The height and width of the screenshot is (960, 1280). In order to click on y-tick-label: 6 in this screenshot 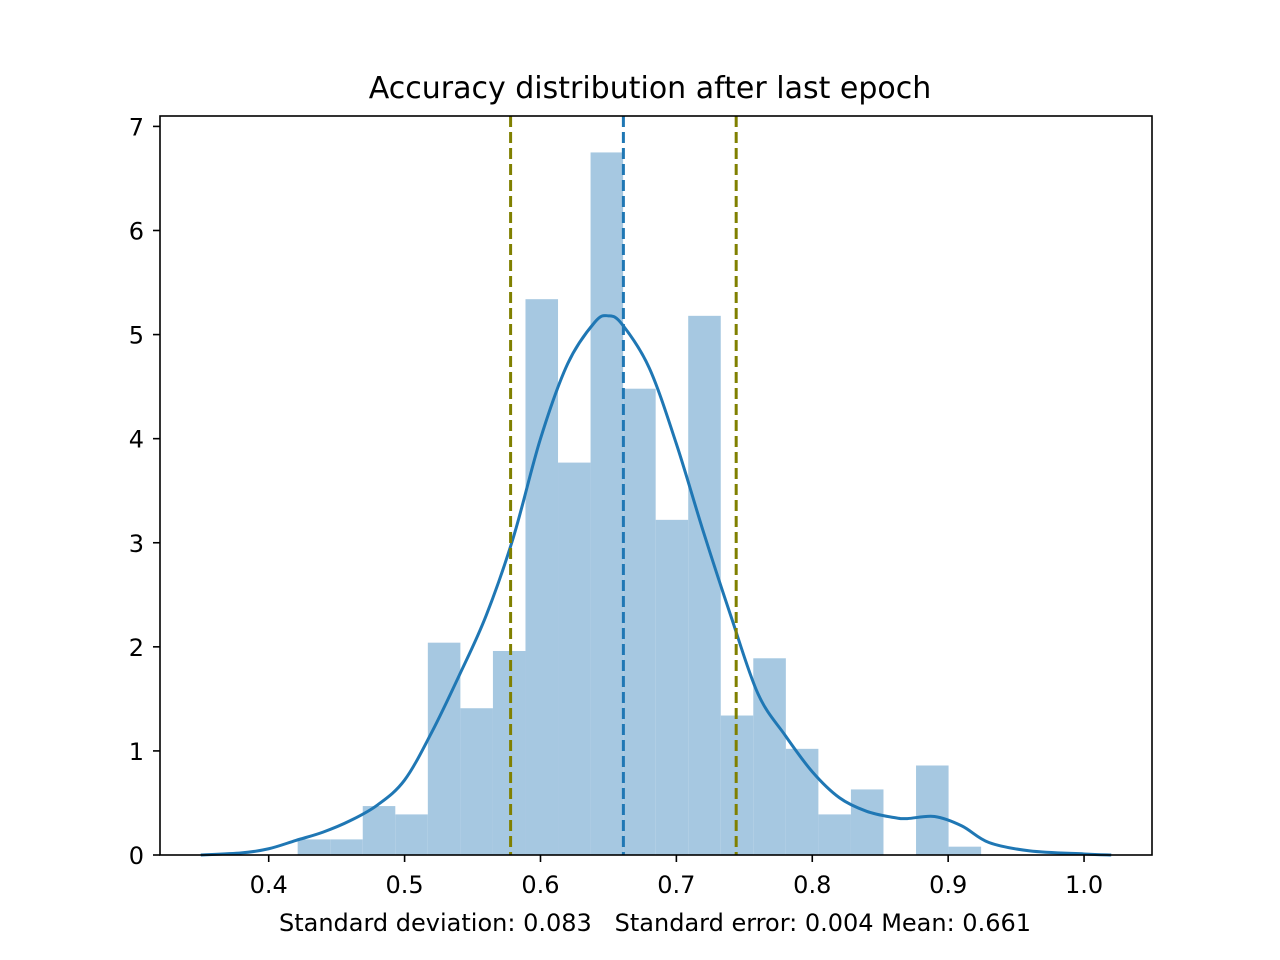, I will do `click(136, 231)`.